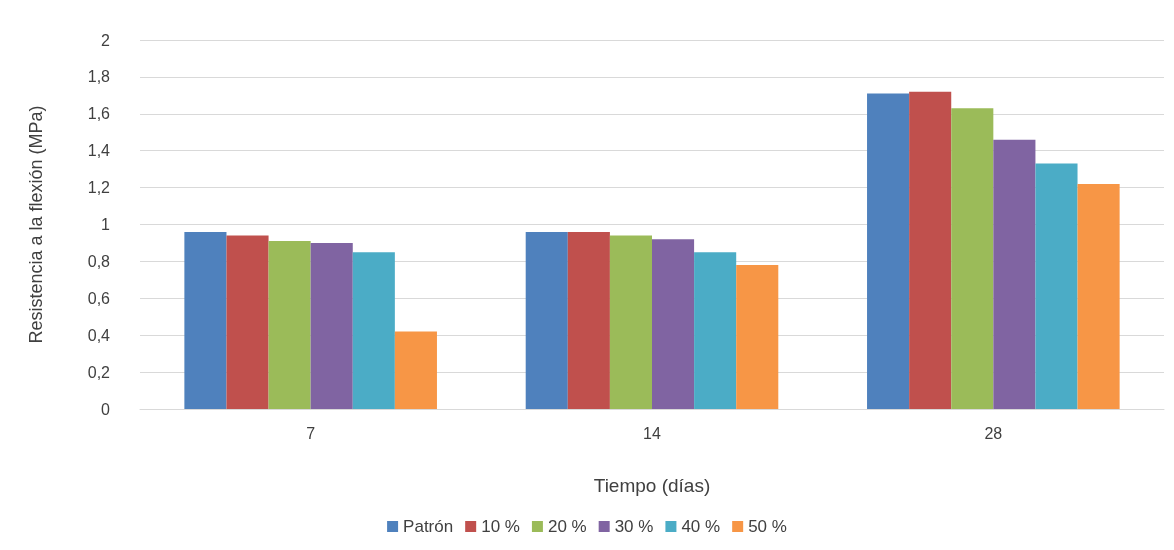 This screenshot has width=1174, height=550. What do you see at coordinates (99, 151) in the screenshot?
I see `y-tick-label: 1,4` at bounding box center [99, 151].